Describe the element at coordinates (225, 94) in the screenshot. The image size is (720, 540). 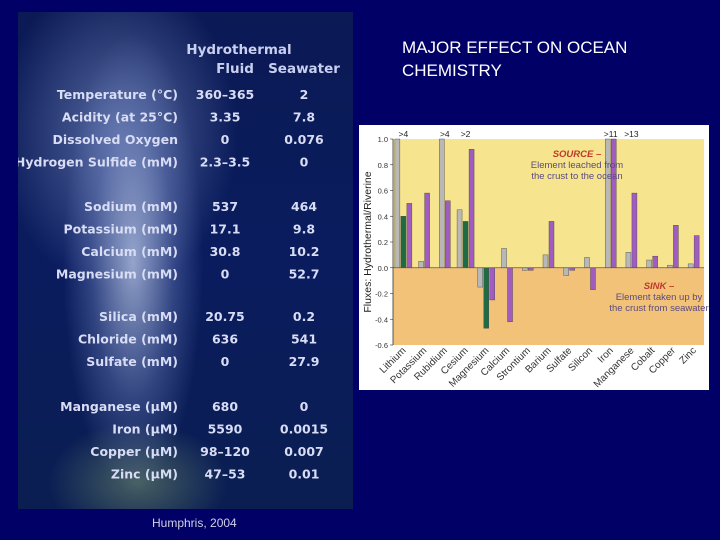
I see `row-fluid-value: 360–365` at that location.